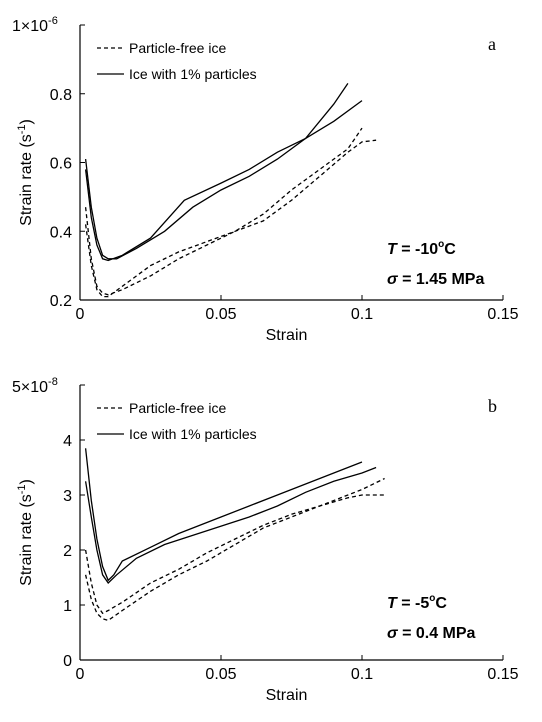 The width and height of the screenshot is (542, 722). What do you see at coordinates (441, 279) in the screenshot?
I see `stress-value: = 1.45 MPa` at bounding box center [441, 279].